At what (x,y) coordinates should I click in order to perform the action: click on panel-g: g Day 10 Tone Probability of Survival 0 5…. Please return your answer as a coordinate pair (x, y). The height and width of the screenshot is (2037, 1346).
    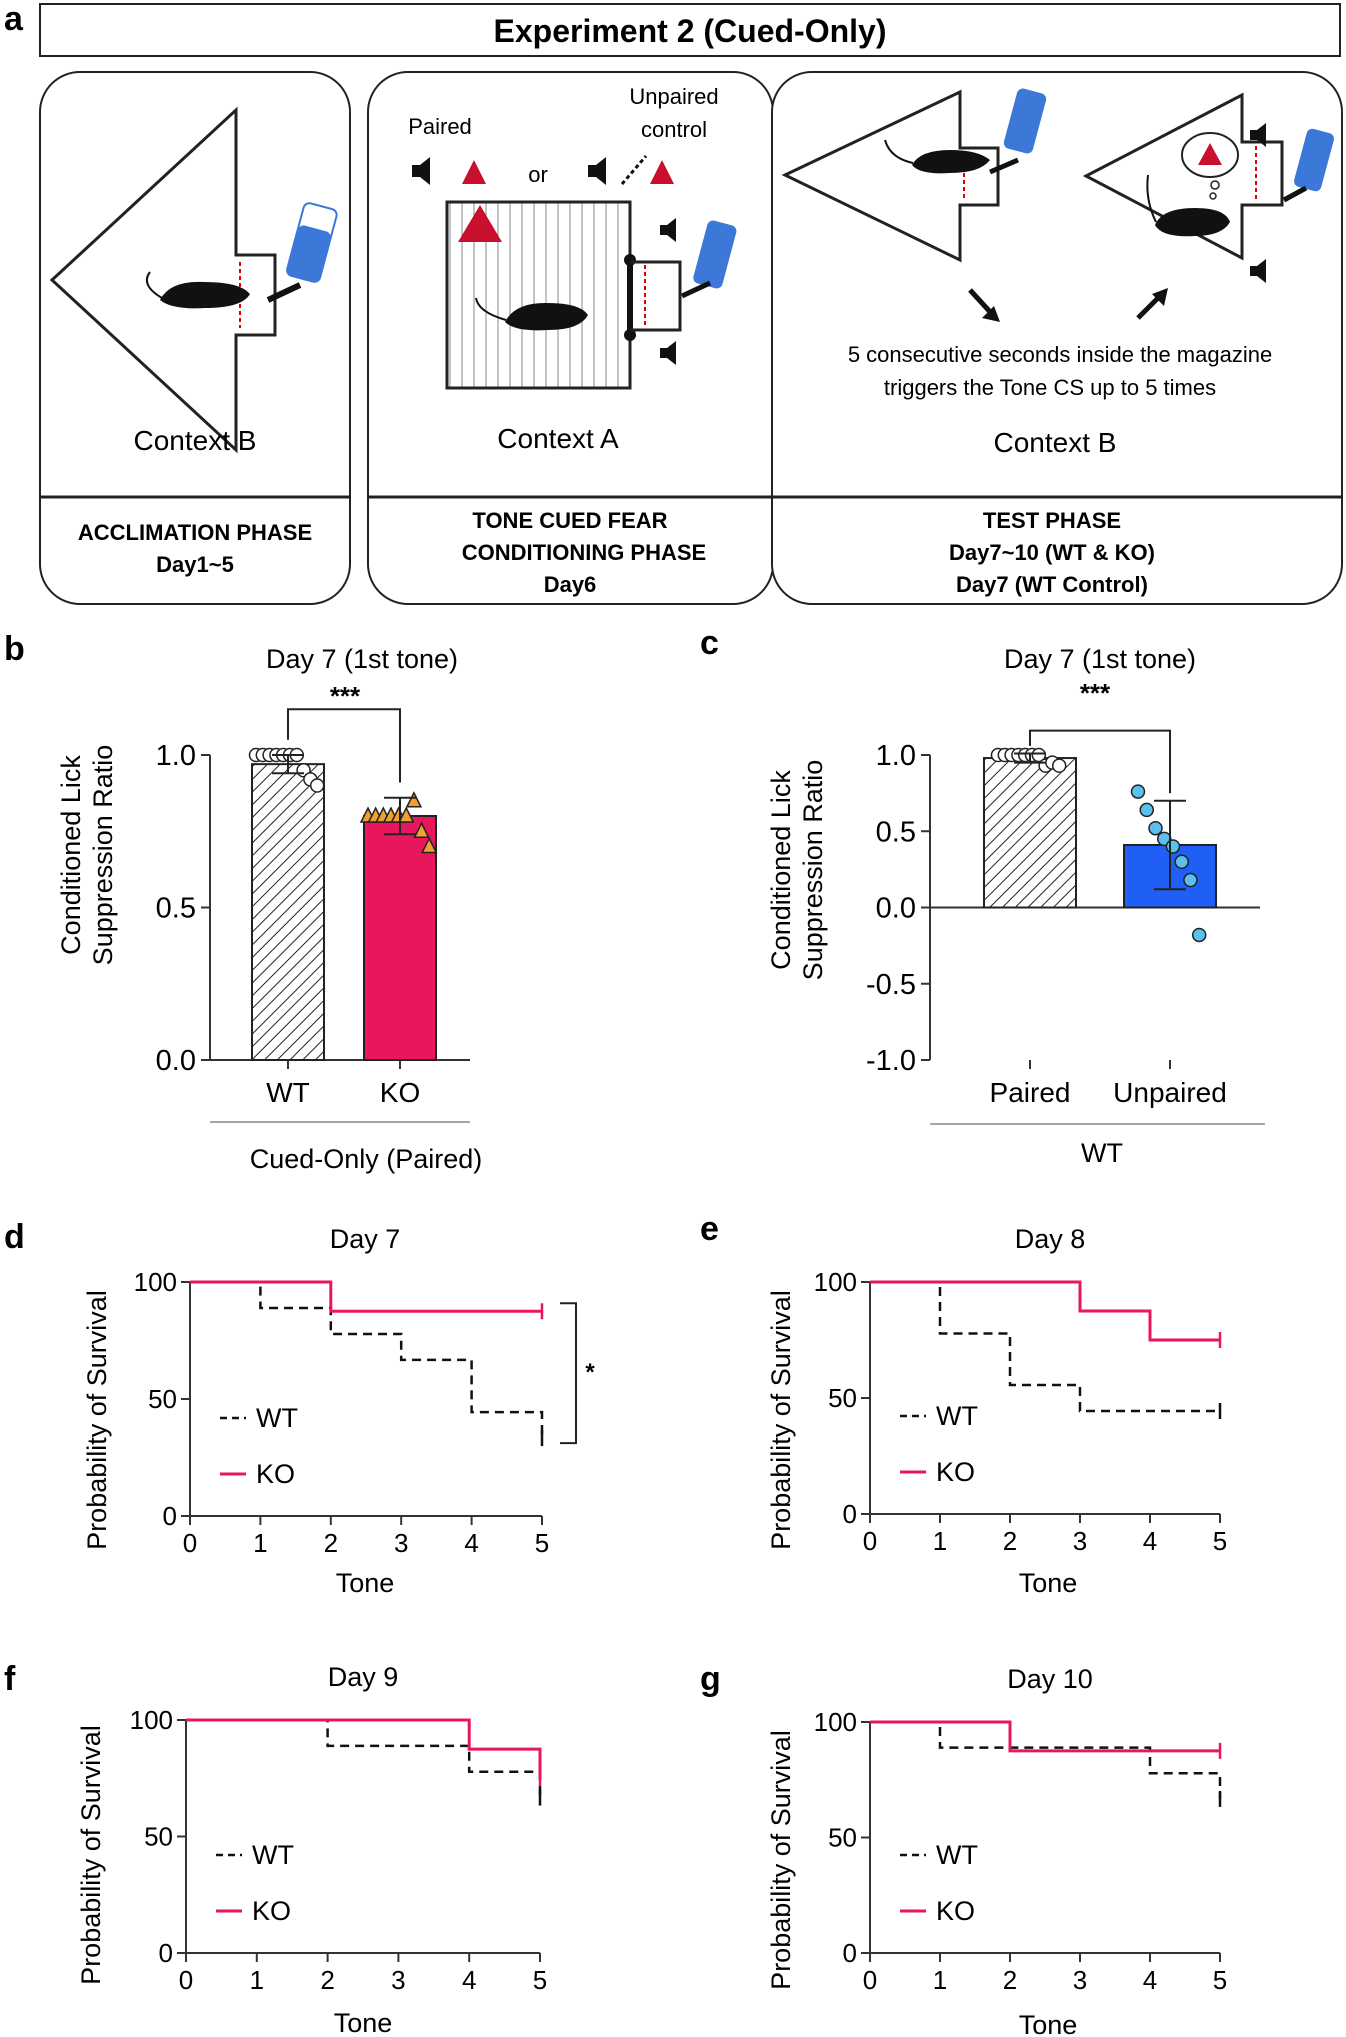
    Looking at the image, I should click on (963, 1848).